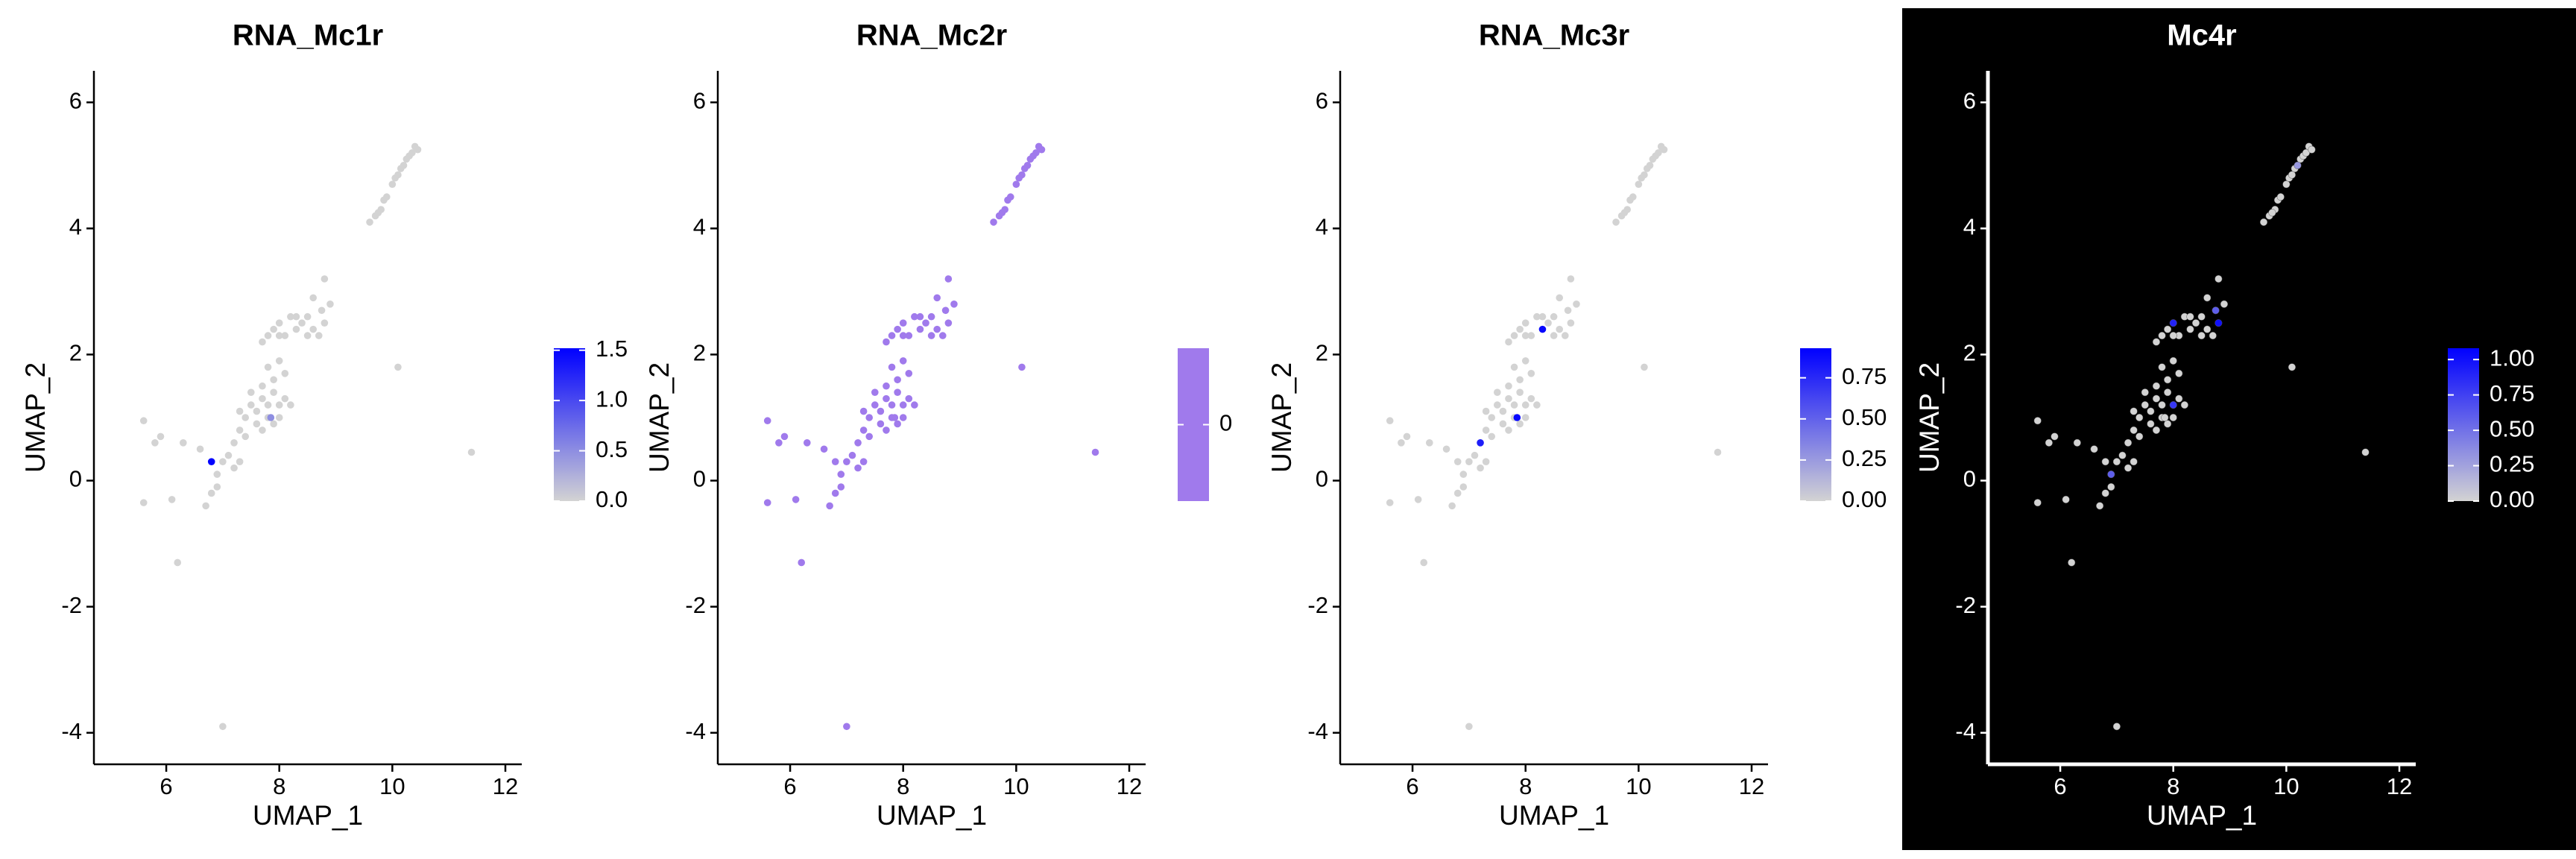 The width and height of the screenshot is (2576, 859). What do you see at coordinates (2512, 499) in the screenshot?
I see `colorbar-tick-label: 0.00` at bounding box center [2512, 499].